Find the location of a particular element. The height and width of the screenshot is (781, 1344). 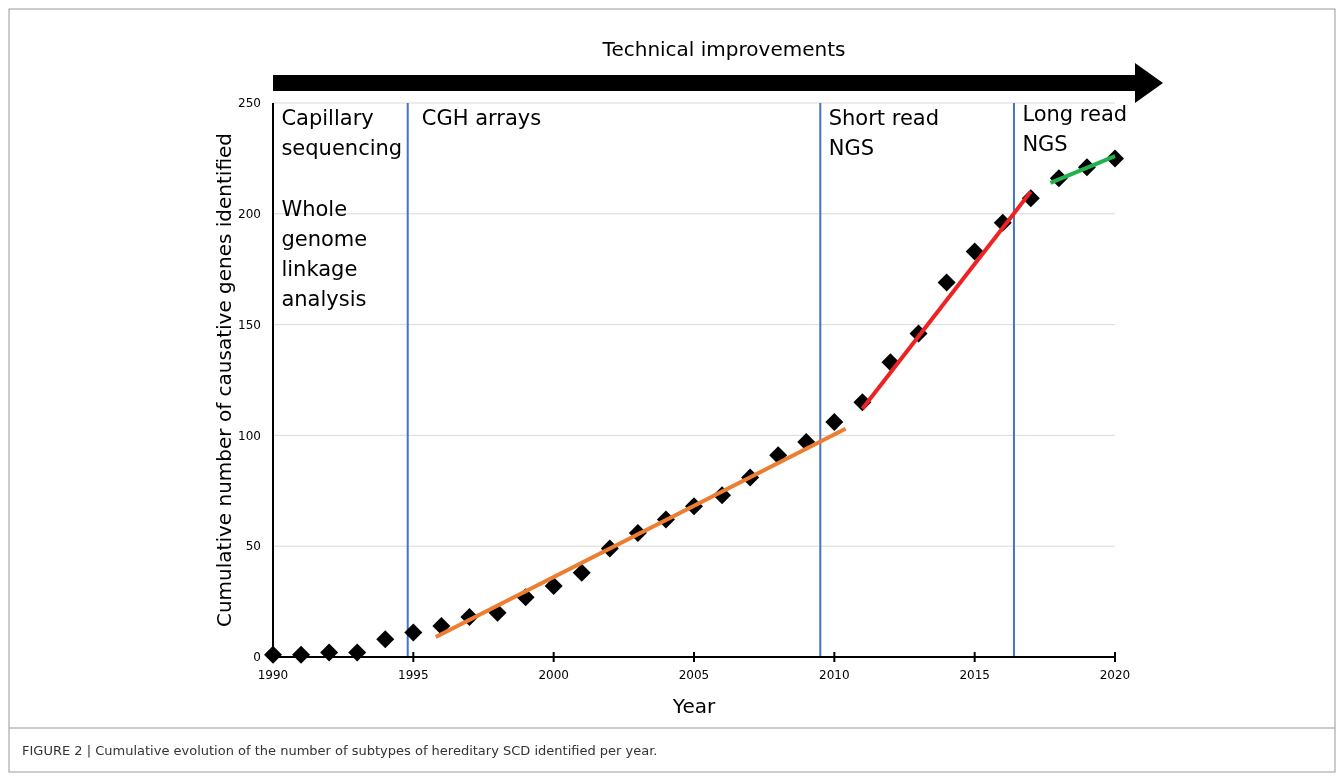

y-tick-label: 200 is located at coordinates (249, 214).